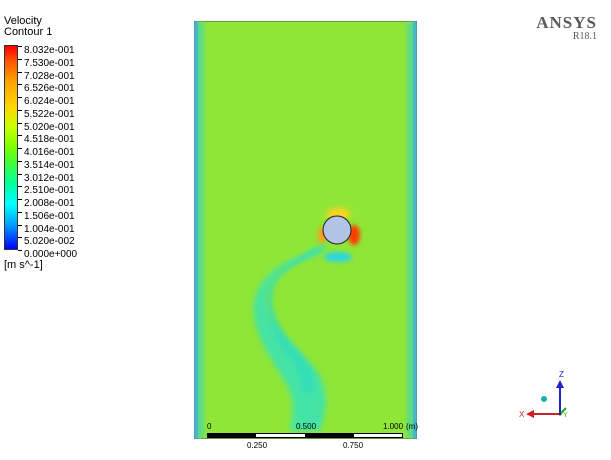 The image size is (611, 460). What do you see at coordinates (49, 76) in the screenshot?
I see `legend-tick-label: 7.028e-001` at bounding box center [49, 76].